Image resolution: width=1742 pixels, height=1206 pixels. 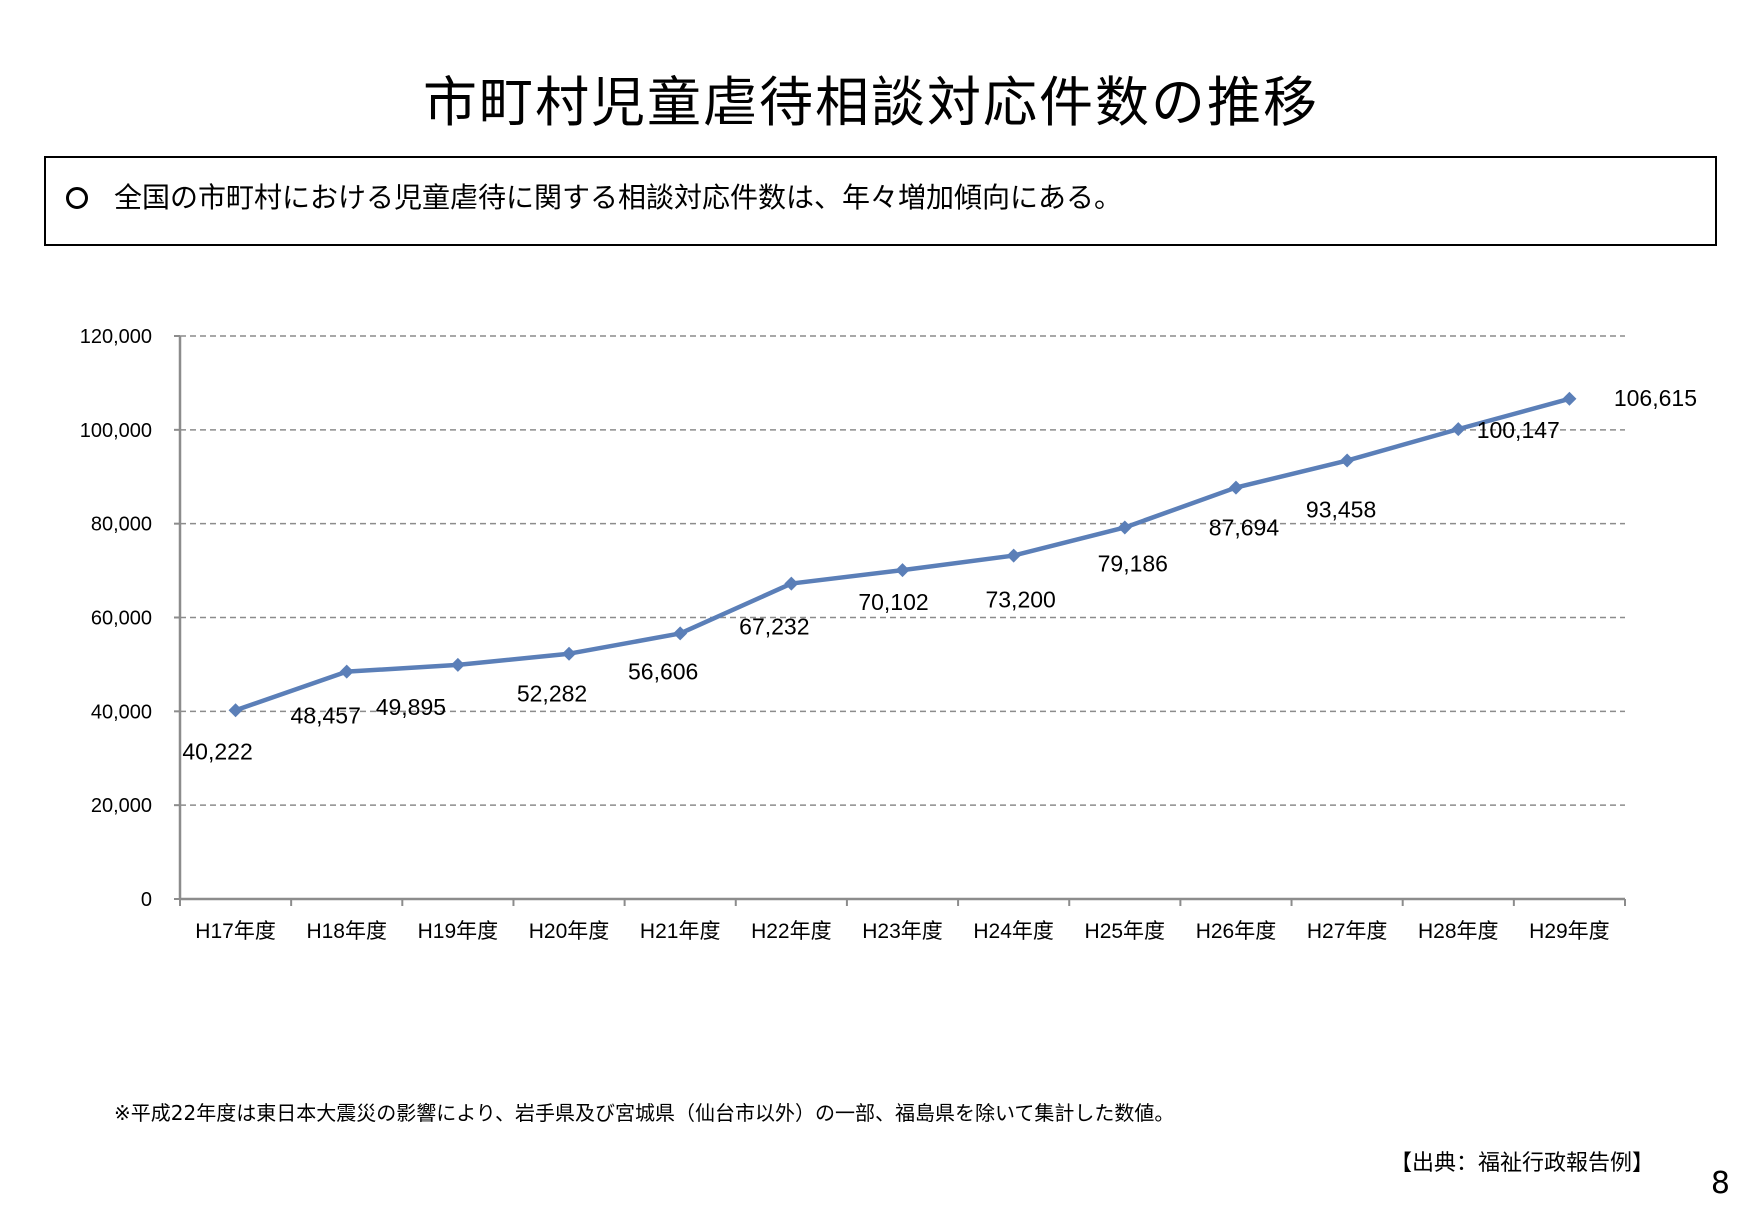 I want to click on data-label: 52,282, so click(x=552, y=694).